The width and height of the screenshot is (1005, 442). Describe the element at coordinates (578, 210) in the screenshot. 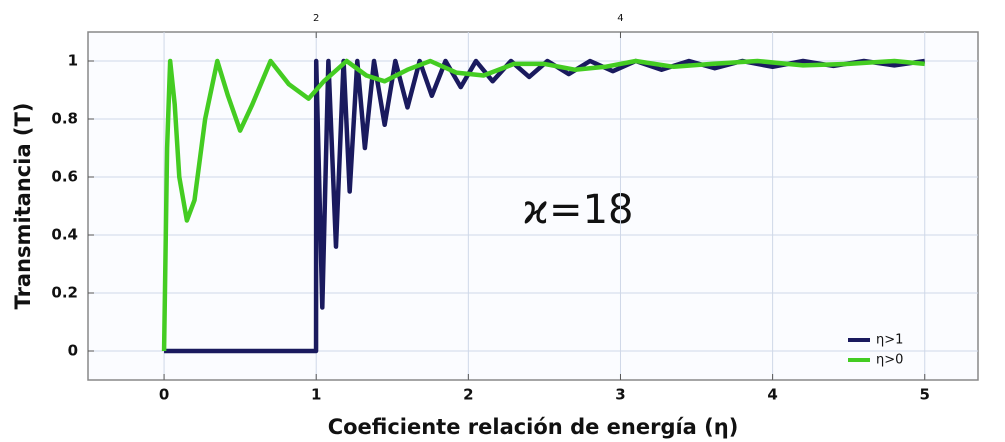

I see `annotation: ϰ=18` at that location.